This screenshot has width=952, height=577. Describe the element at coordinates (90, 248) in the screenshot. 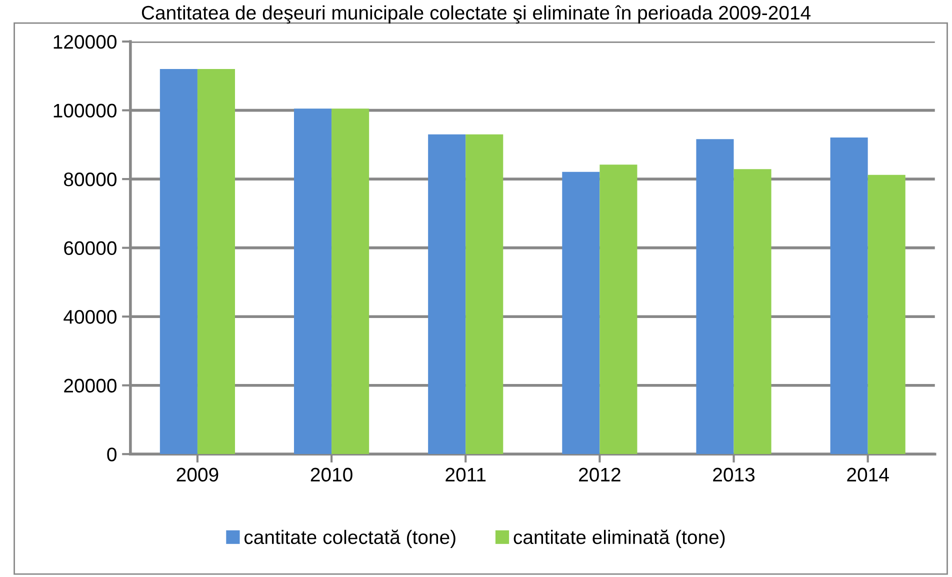

I see `y-tick-label: 60000` at that location.